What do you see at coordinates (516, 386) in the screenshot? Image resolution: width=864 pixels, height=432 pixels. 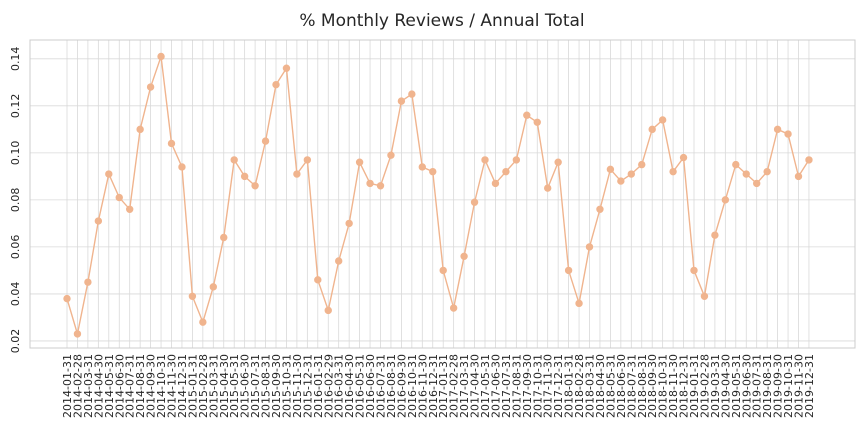 I see `x-tick-label: 2017-08-31` at bounding box center [516, 386].